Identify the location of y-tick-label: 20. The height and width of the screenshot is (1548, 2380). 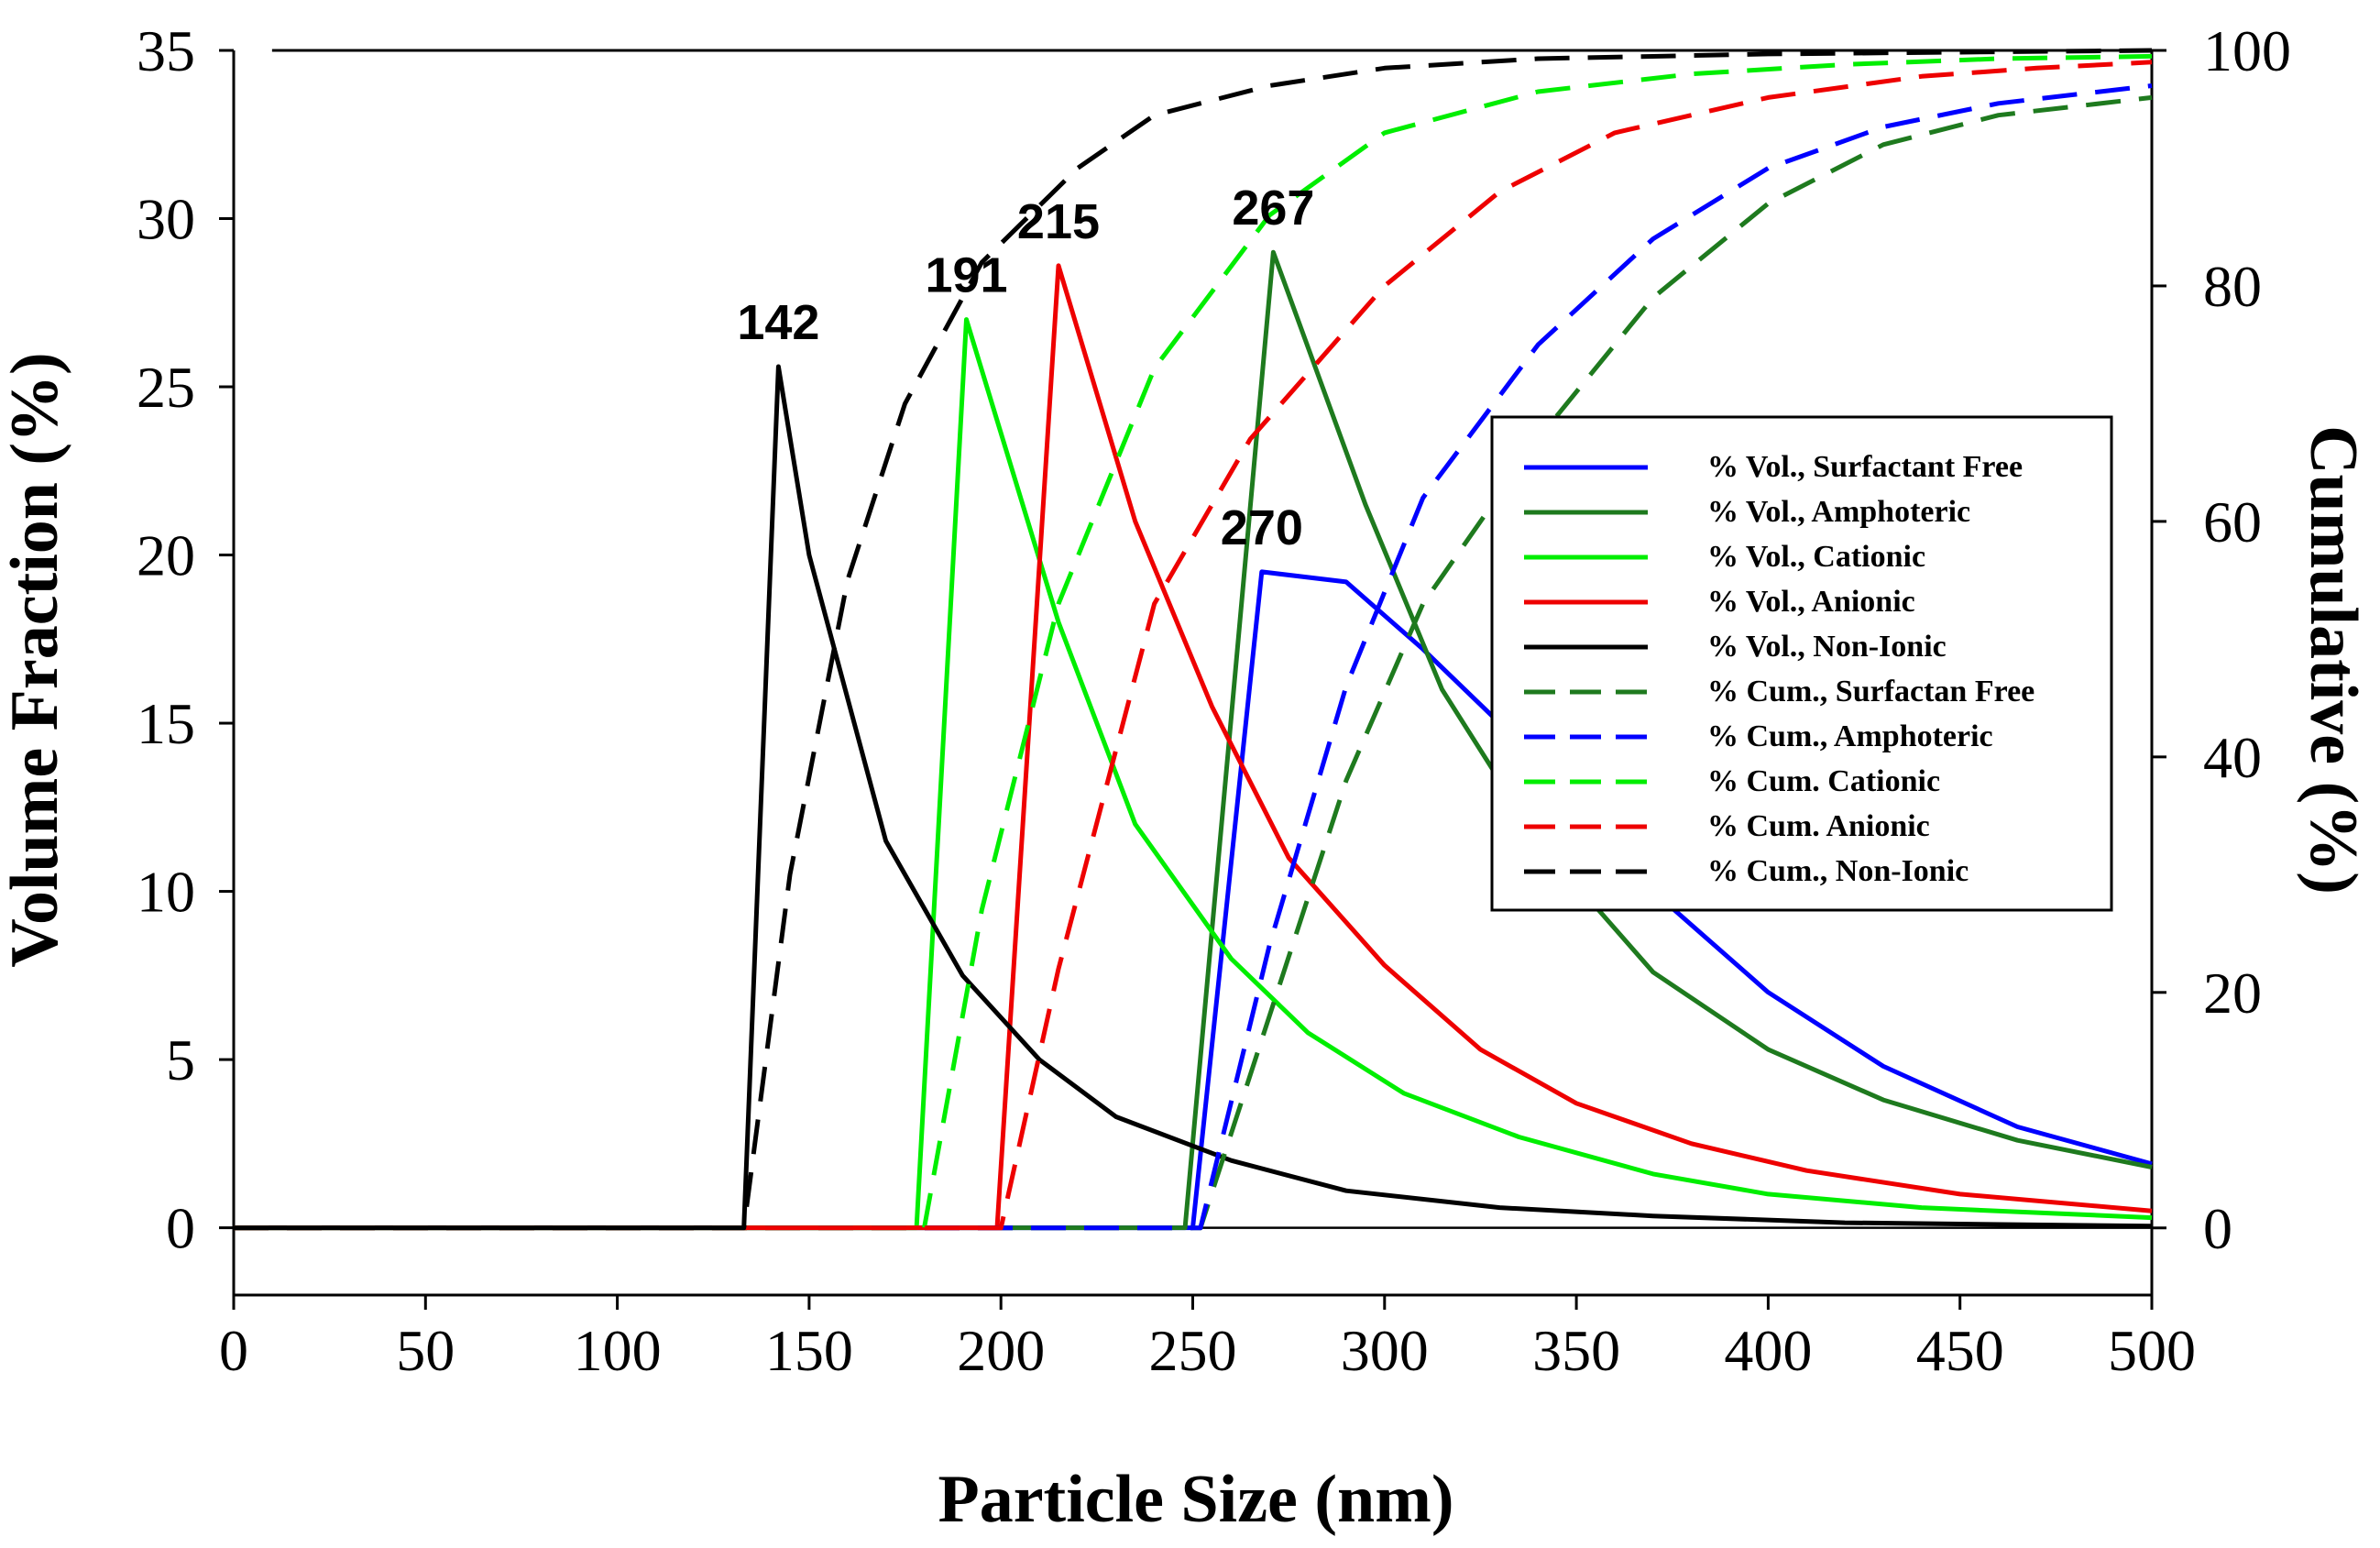
(166, 555).